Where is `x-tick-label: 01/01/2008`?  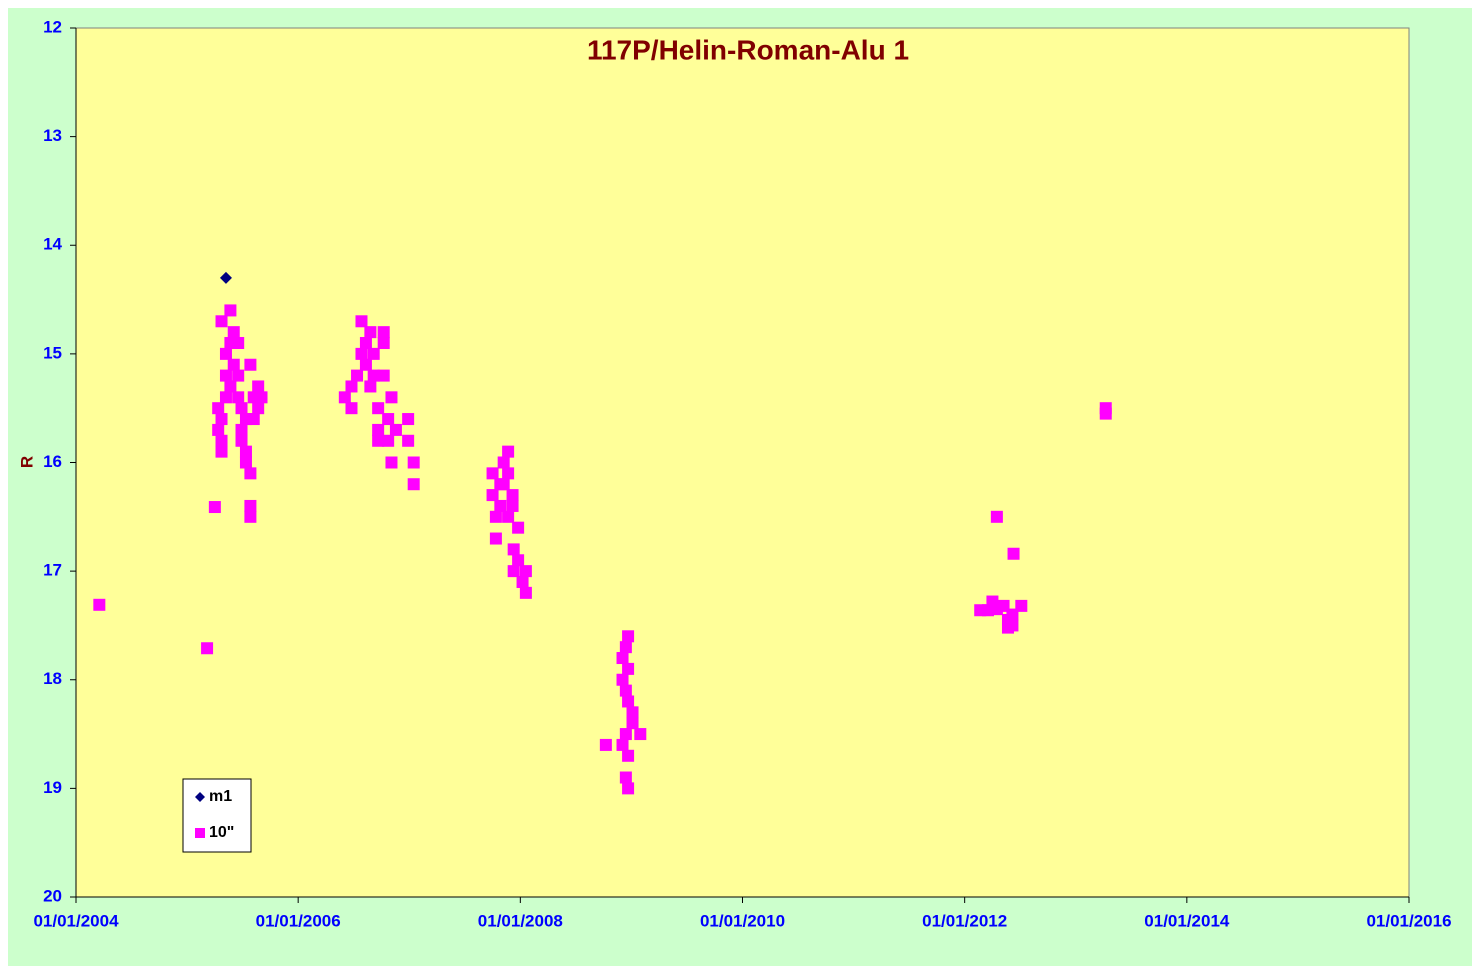
x-tick-label: 01/01/2008 is located at coordinates (520, 920).